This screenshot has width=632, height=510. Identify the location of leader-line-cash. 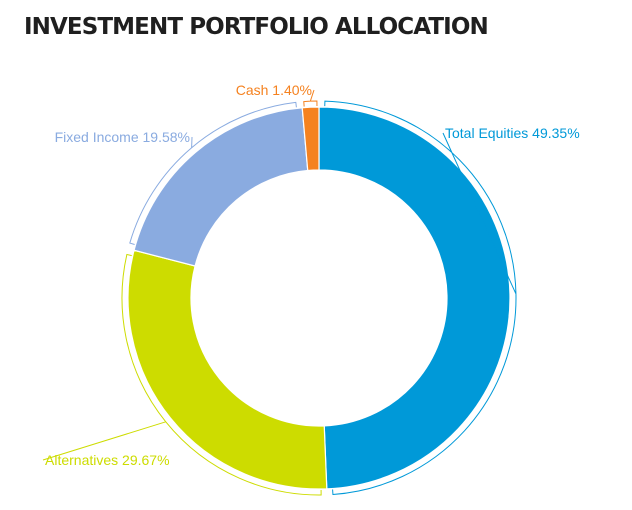
(310, 98).